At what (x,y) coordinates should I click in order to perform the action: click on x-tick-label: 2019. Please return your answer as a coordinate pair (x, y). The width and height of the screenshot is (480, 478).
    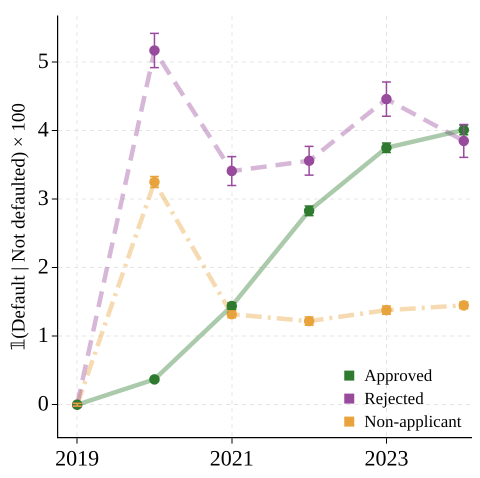
    Looking at the image, I should click on (77, 458).